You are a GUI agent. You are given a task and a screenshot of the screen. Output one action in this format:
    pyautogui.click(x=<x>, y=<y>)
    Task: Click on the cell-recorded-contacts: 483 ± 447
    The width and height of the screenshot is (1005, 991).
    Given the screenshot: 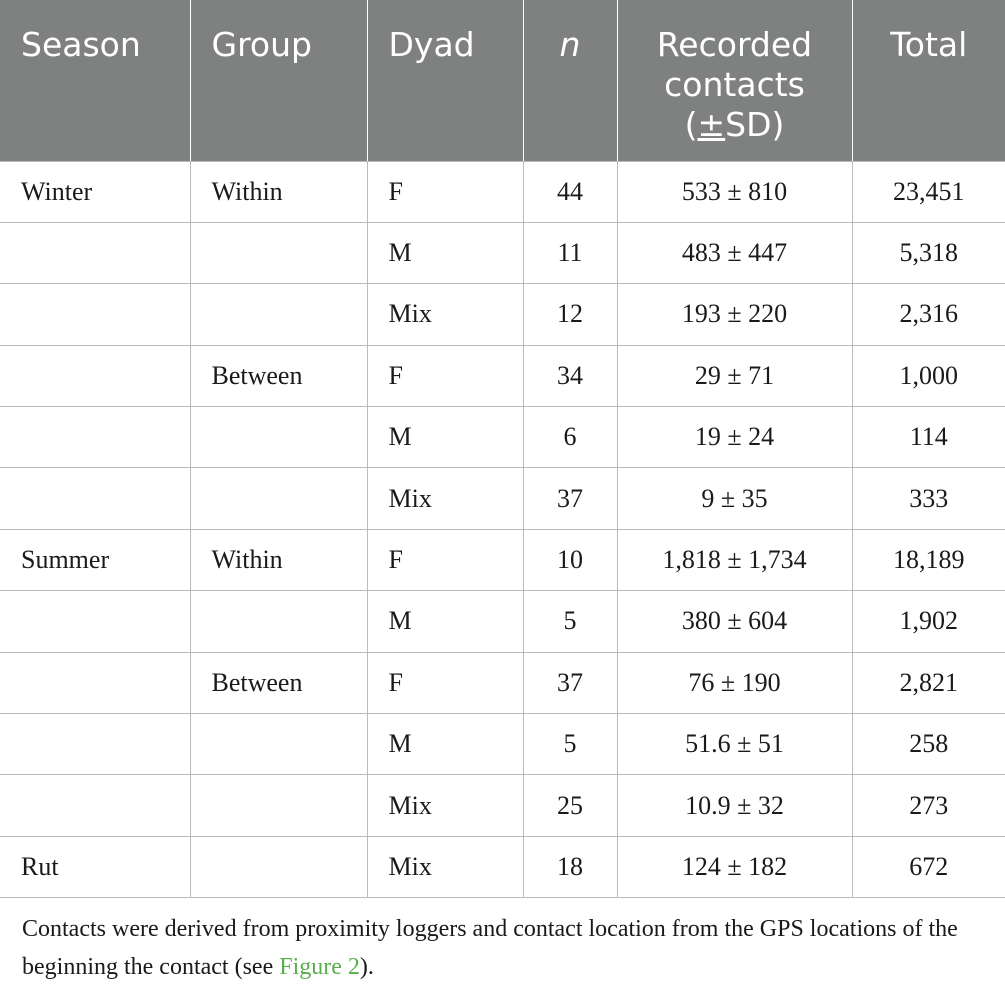 What is the action you would take?
    pyautogui.click(x=735, y=253)
    